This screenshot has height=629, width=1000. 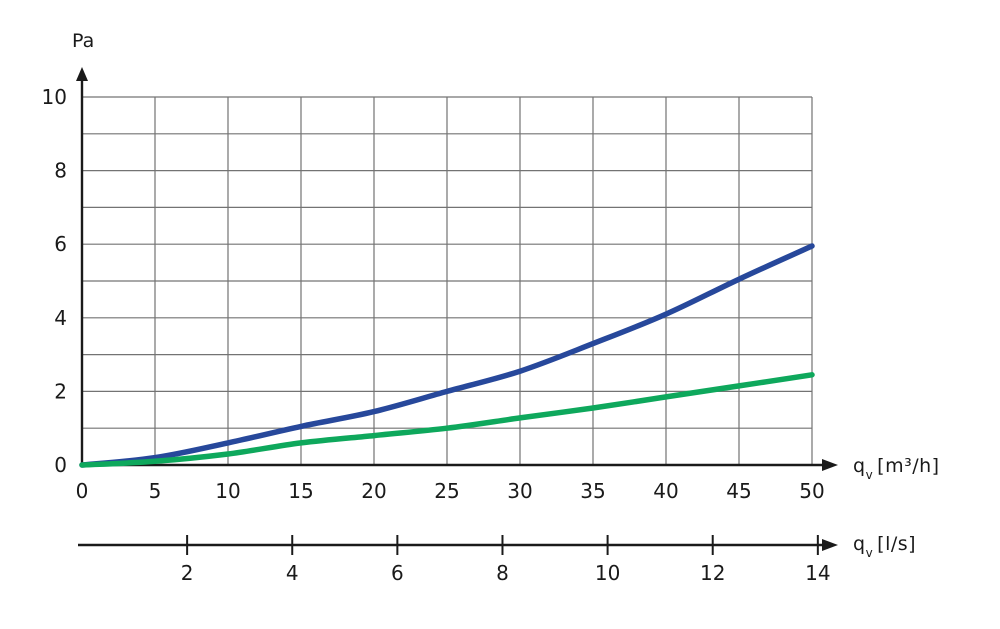 I want to click on y-tick-label-0: 0, so click(x=60, y=465).